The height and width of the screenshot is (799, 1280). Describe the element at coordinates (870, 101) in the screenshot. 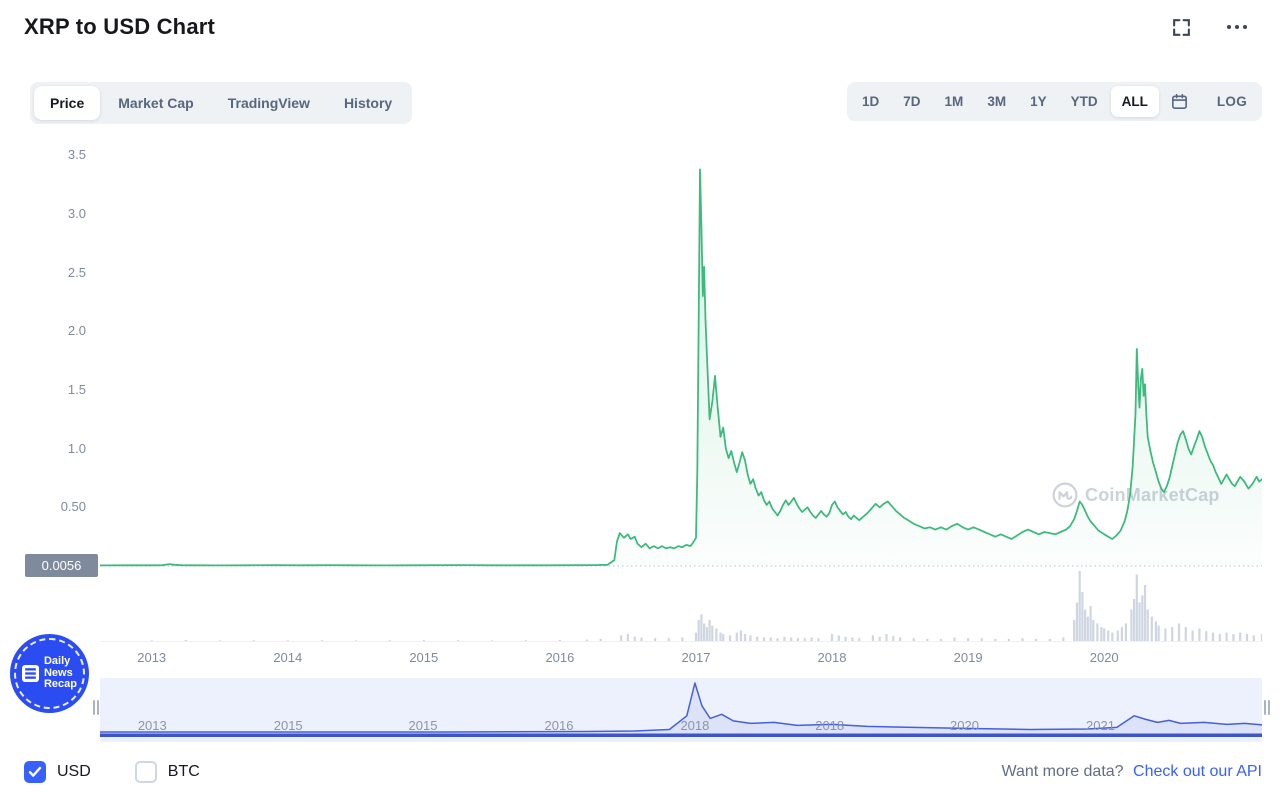

I see `range-1d: 1D` at that location.